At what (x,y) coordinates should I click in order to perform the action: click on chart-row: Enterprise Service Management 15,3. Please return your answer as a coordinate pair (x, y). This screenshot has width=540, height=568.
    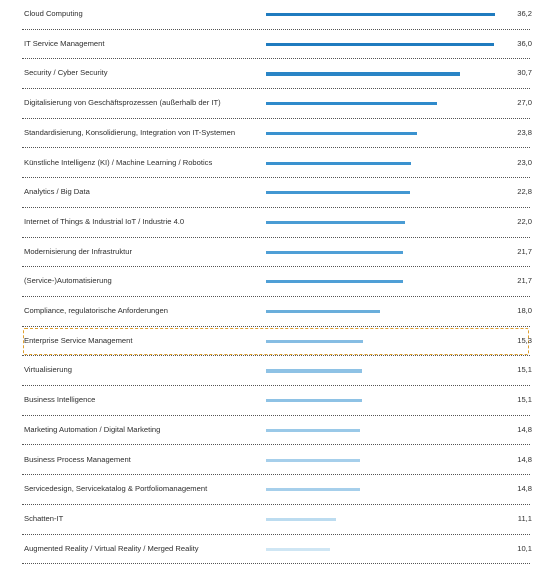
    Looking at the image, I should click on (277, 342).